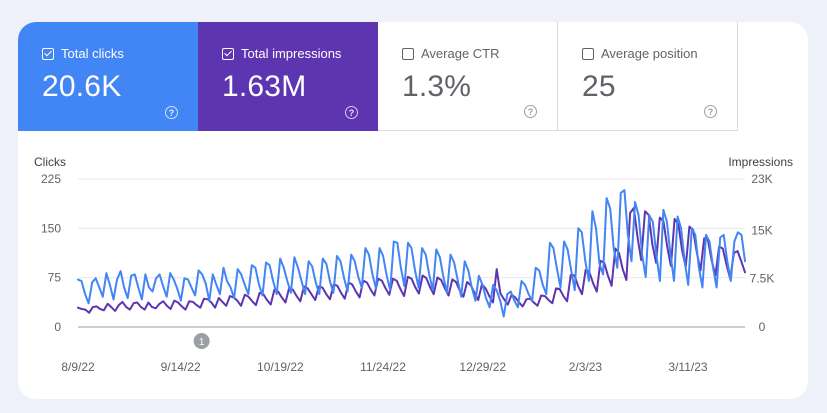 The width and height of the screenshot is (827, 413). I want to click on right-tick-label: 7.5K, so click(762, 279).